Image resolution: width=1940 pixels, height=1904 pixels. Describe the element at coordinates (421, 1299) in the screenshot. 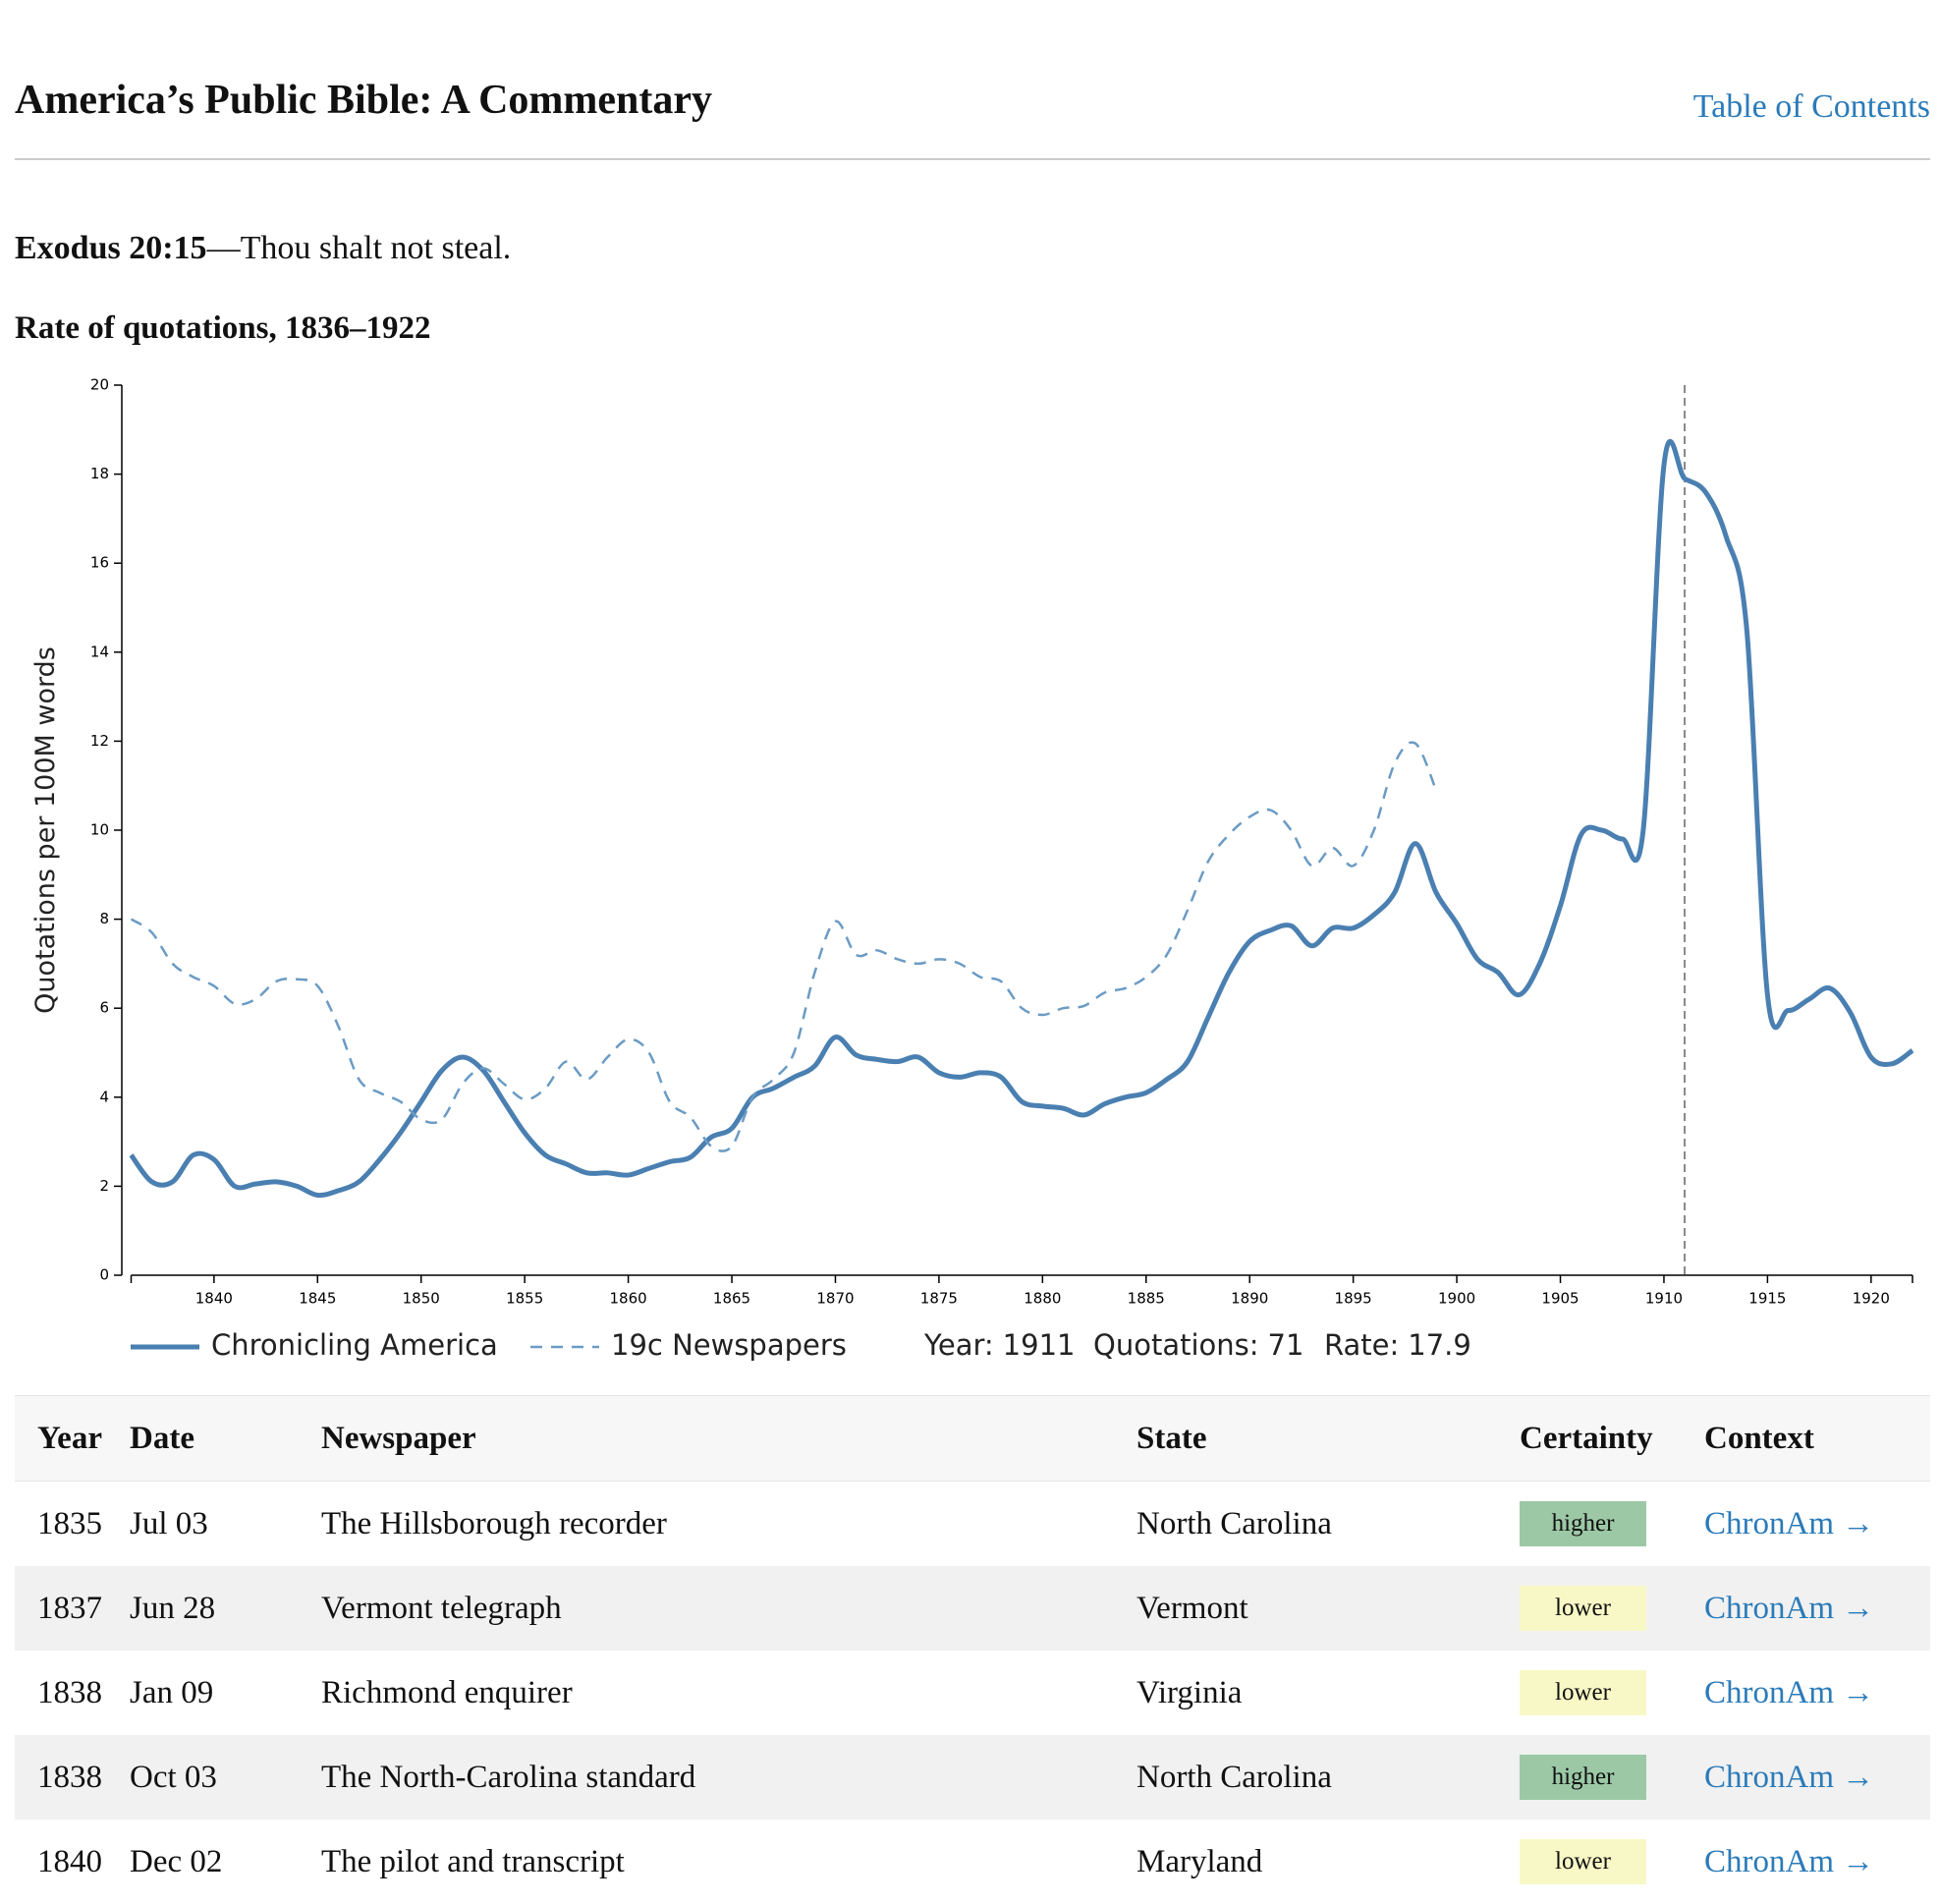

I see `x-tick-label: 1850` at that location.